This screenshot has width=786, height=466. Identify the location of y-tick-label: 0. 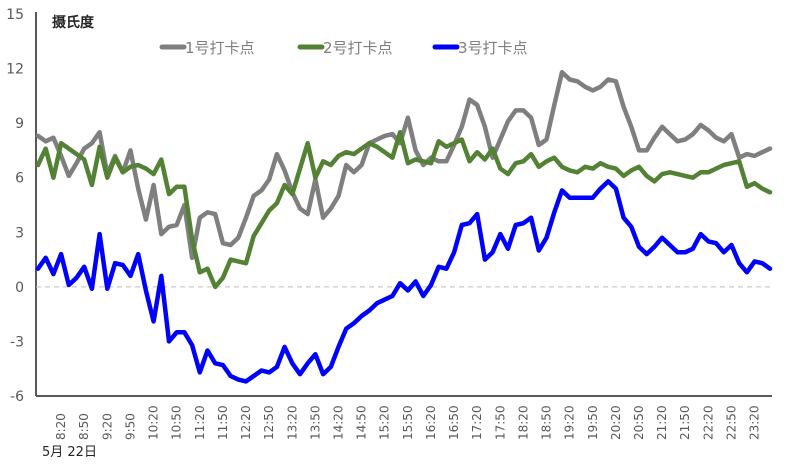
(19, 288).